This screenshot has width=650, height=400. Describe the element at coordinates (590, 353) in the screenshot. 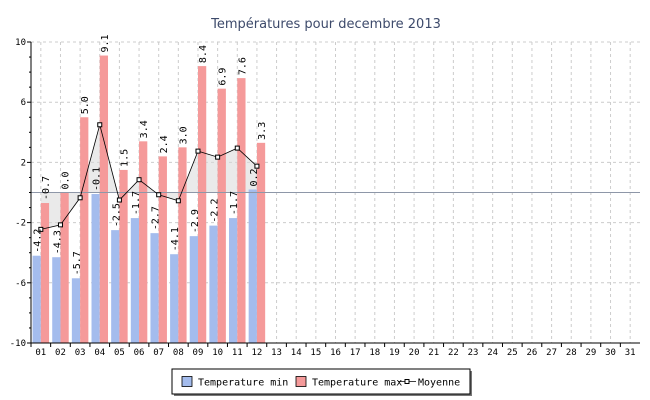

I see `x-tick-label: 29` at that location.